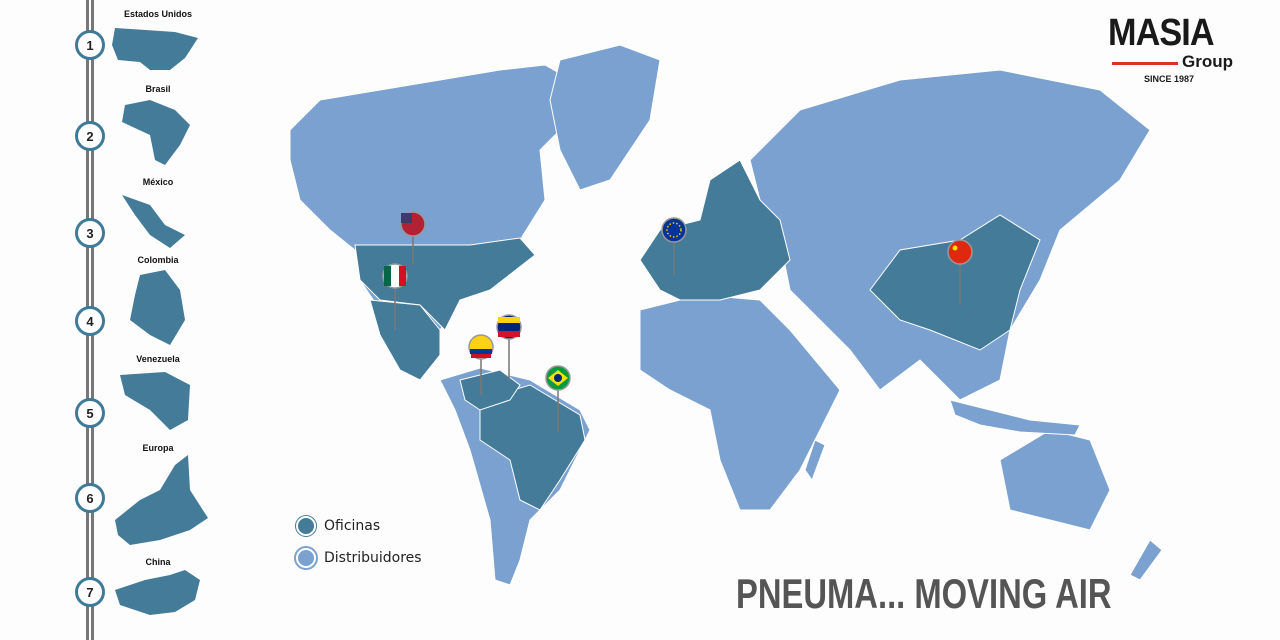 The image size is (1280, 640). Describe the element at coordinates (1169, 79) in the screenshot. I see `logo-since: SINCE 1987` at that location.